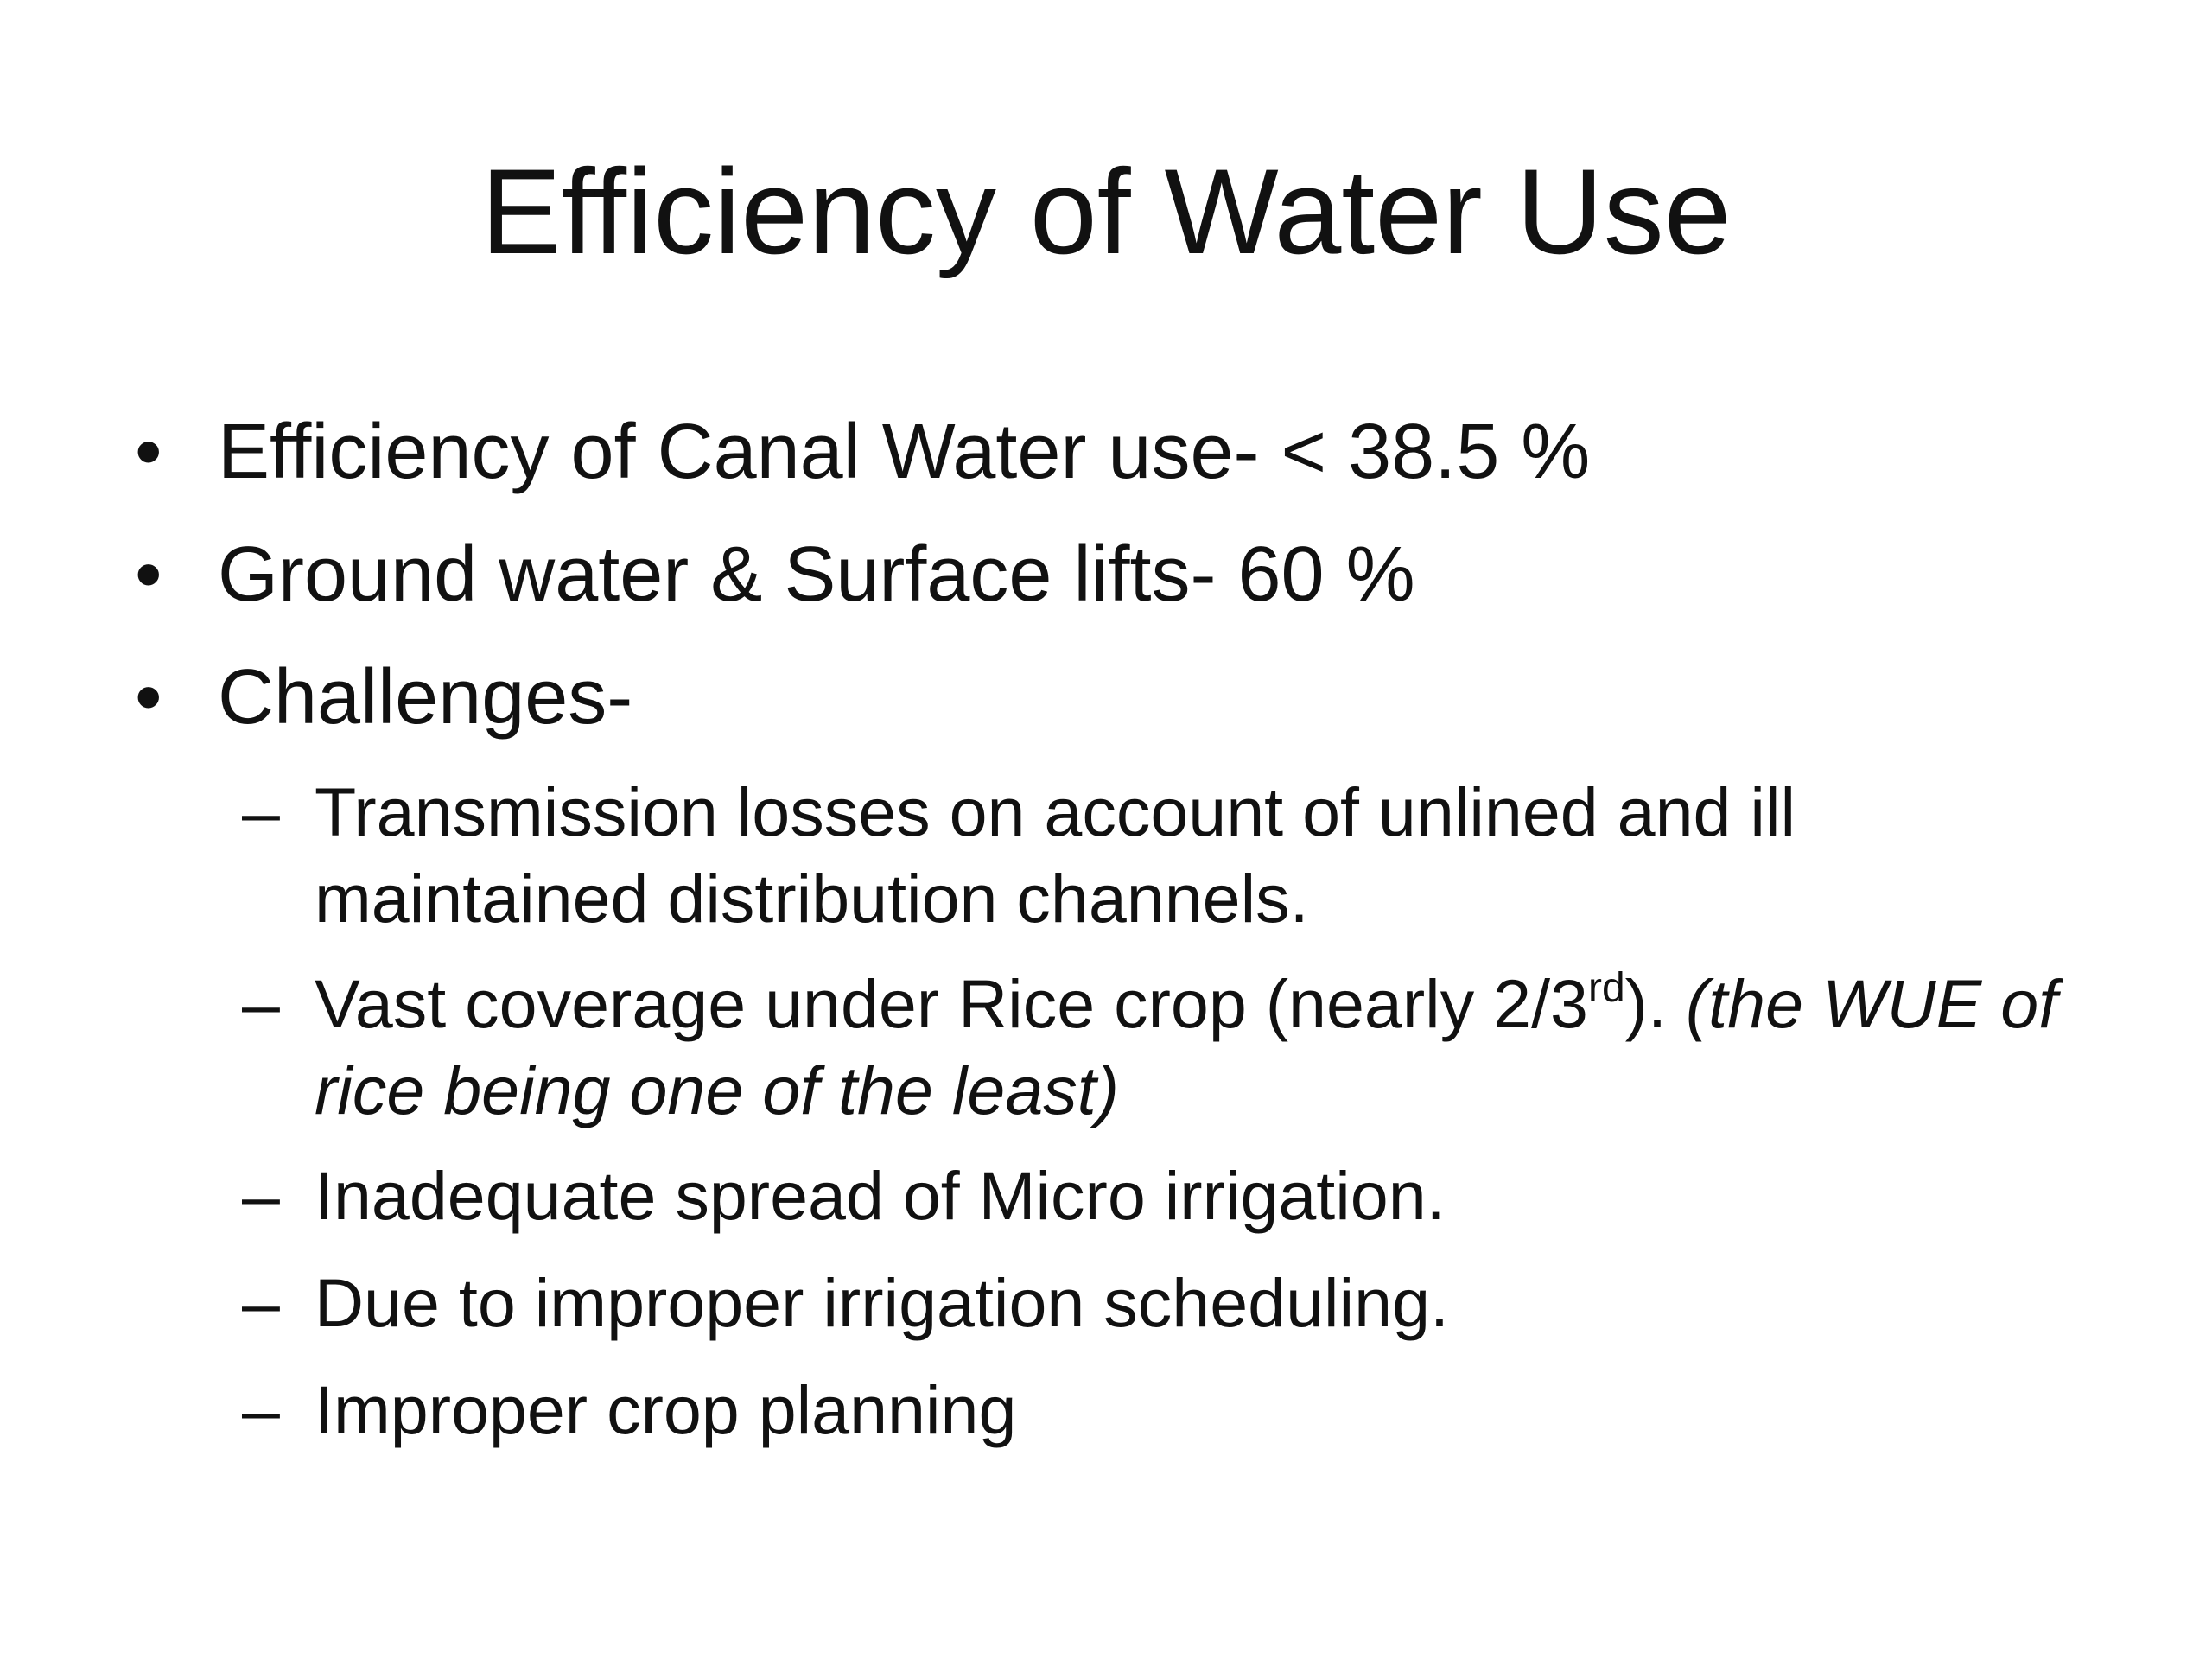 This screenshot has height=1659, width=2212. What do you see at coordinates (1106, 211) in the screenshot?
I see `slide-title: Efficiency of Water Use` at bounding box center [1106, 211].